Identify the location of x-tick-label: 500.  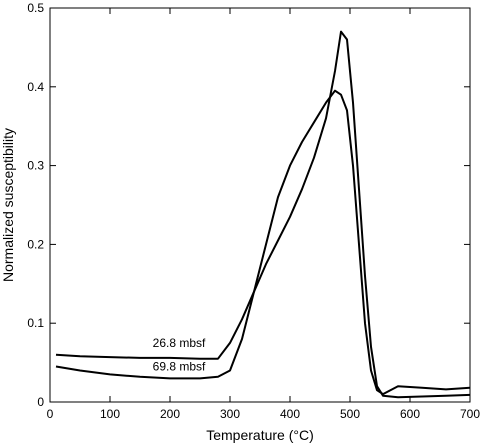
(350, 414).